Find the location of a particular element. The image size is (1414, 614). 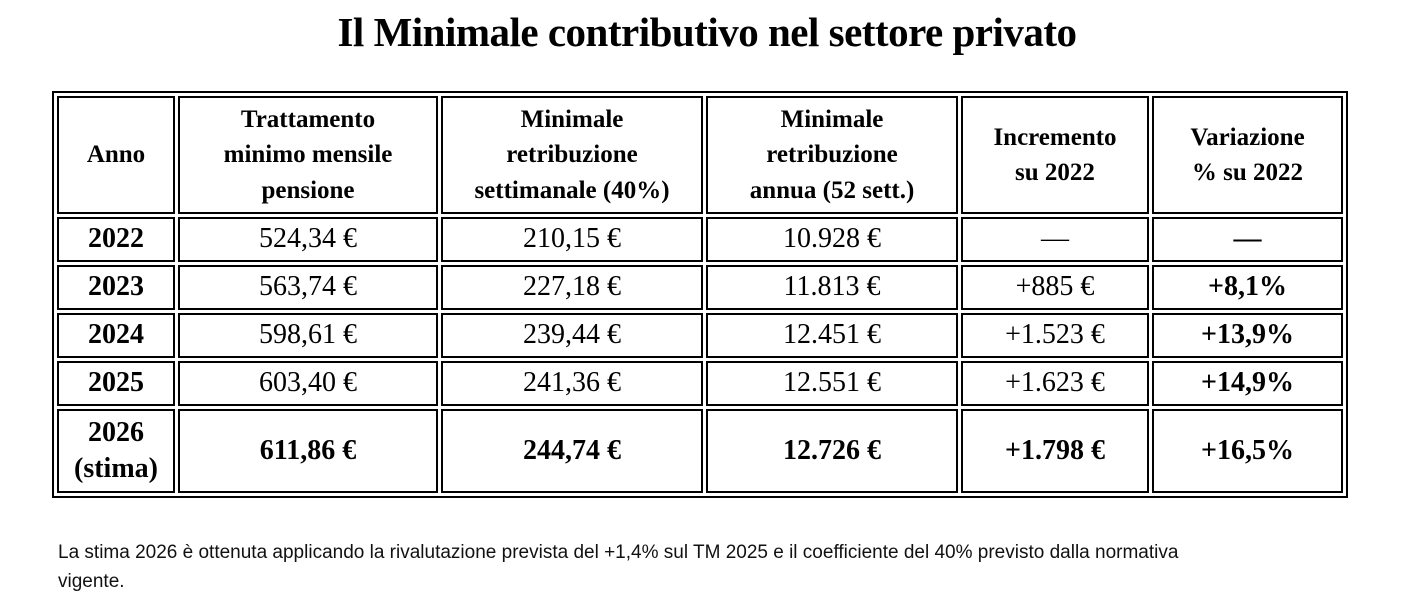

cell-trattamento-minimo: 563,74 € is located at coordinates (308, 287).